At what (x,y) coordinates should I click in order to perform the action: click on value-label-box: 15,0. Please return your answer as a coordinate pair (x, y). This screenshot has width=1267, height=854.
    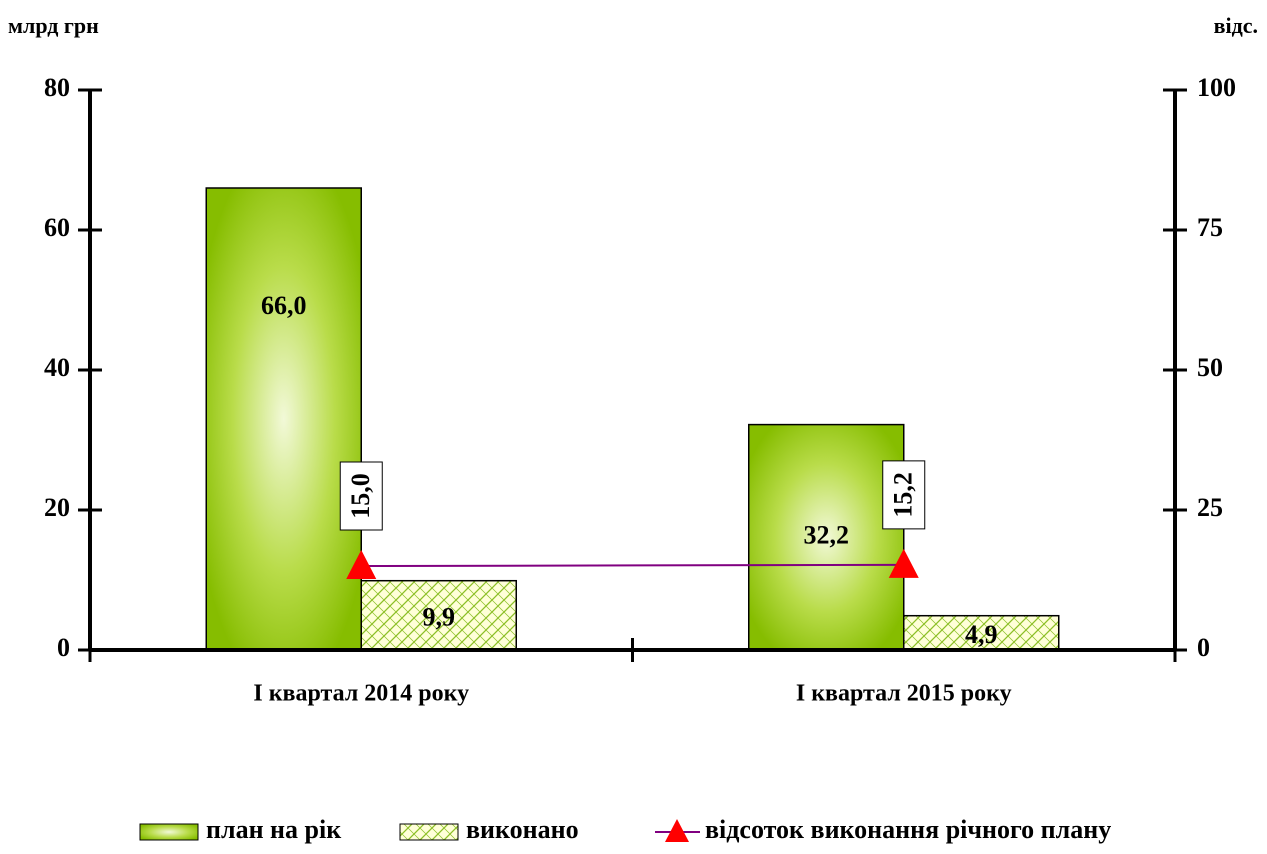
    Looking at the image, I should click on (361, 496).